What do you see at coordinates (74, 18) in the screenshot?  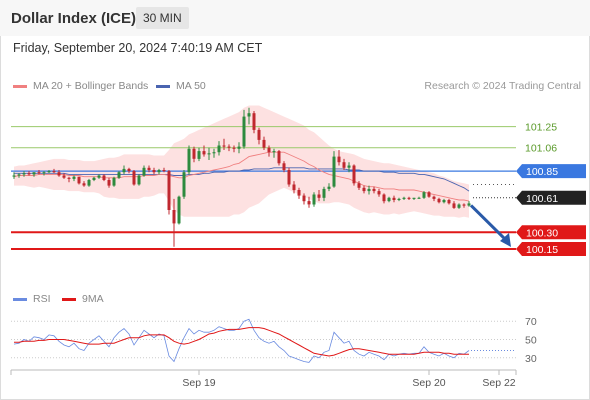 I see `instrument-title: Dollar Index (ICE)` at bounding box center [74, 18].